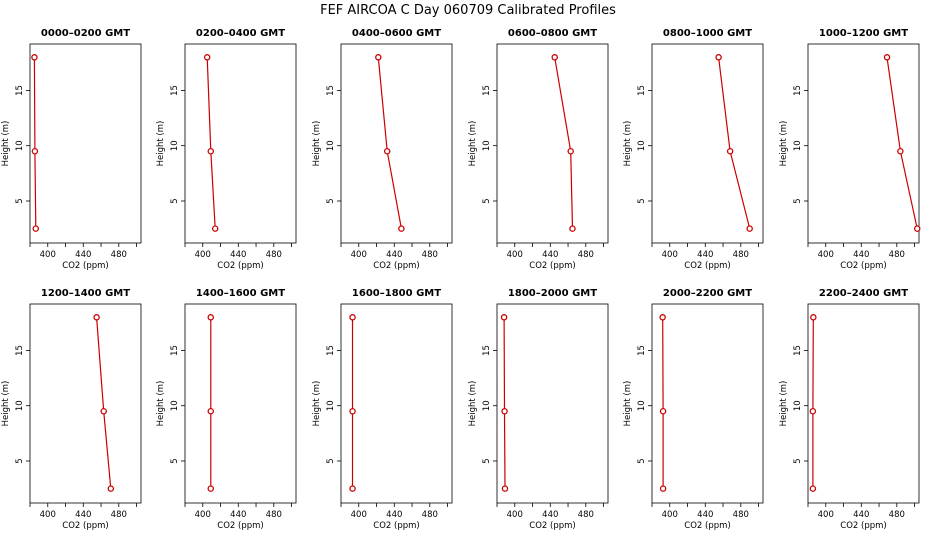 The image size is (936, 540). I want to click on panel-title: 1600–1800 GMT, so click(396, 293).